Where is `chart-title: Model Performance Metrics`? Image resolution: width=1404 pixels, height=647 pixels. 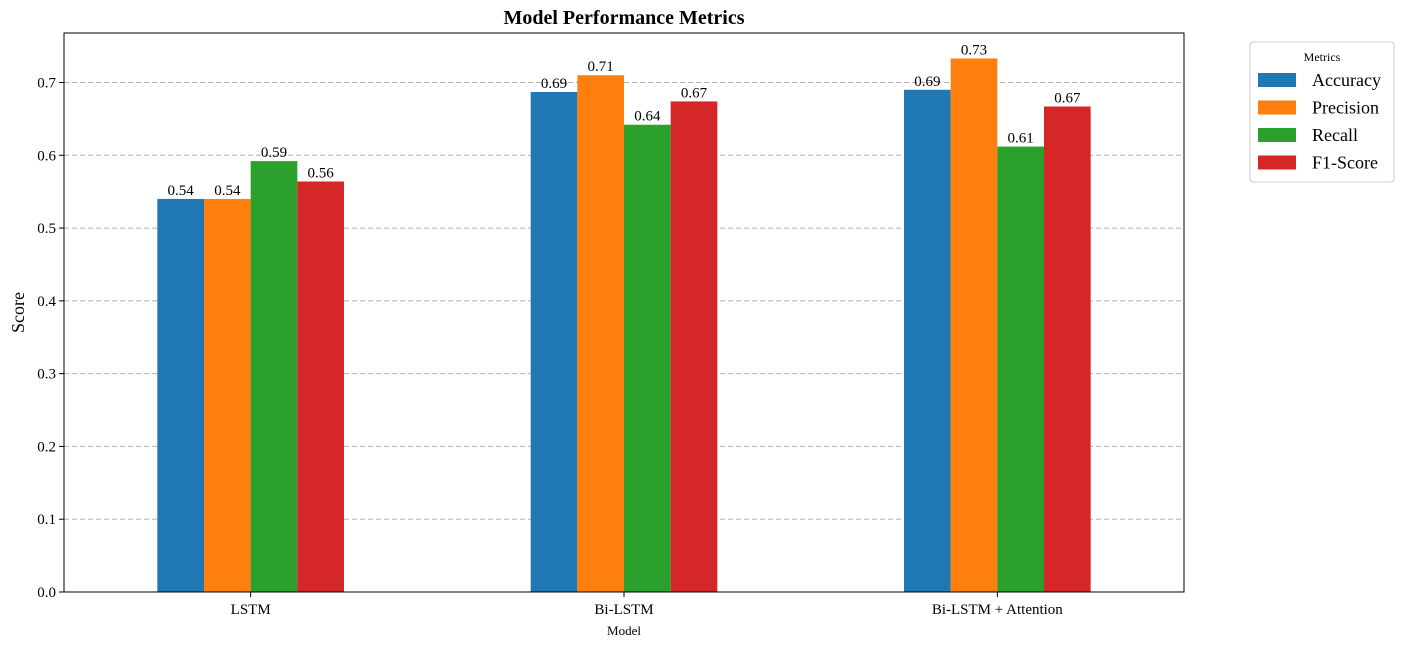 chart-title: Model Performance Metrics is located at coordinates (624, 18).